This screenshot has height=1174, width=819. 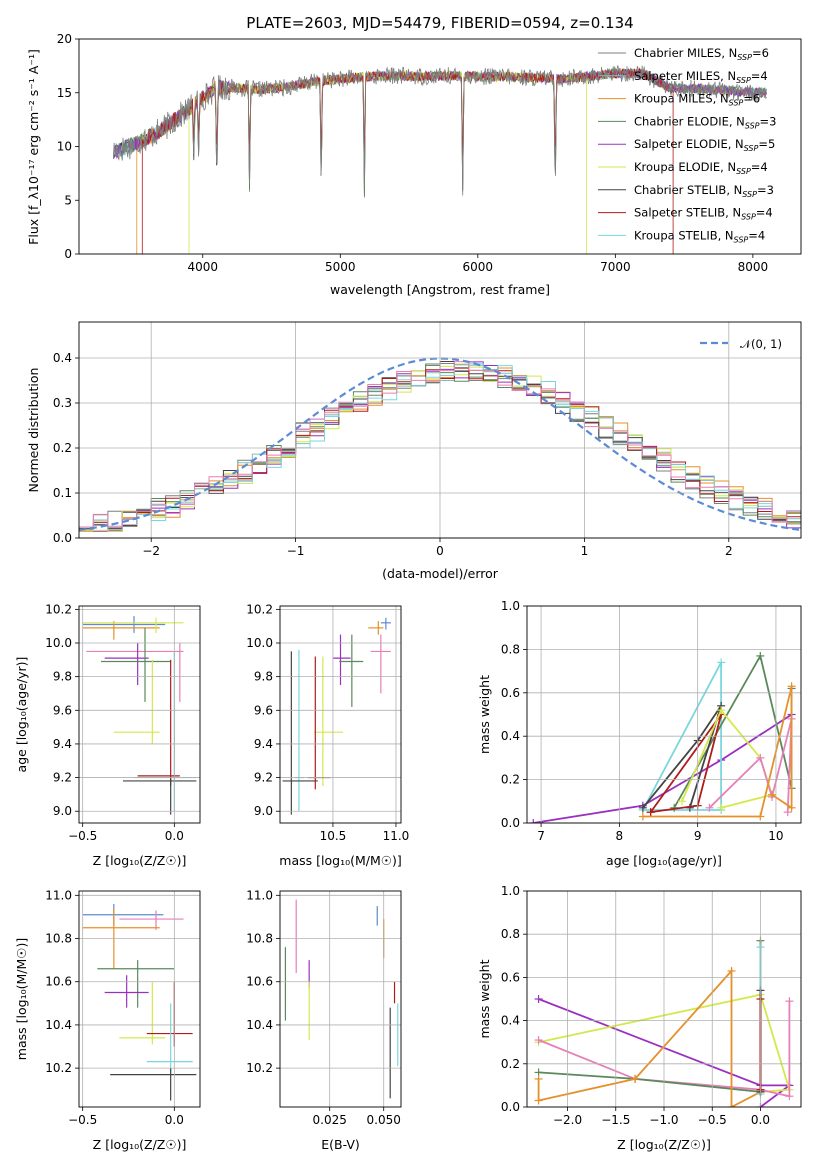 I want to click on mass-ebv-ytick-label: 10.8, so click(x=259, y=939).